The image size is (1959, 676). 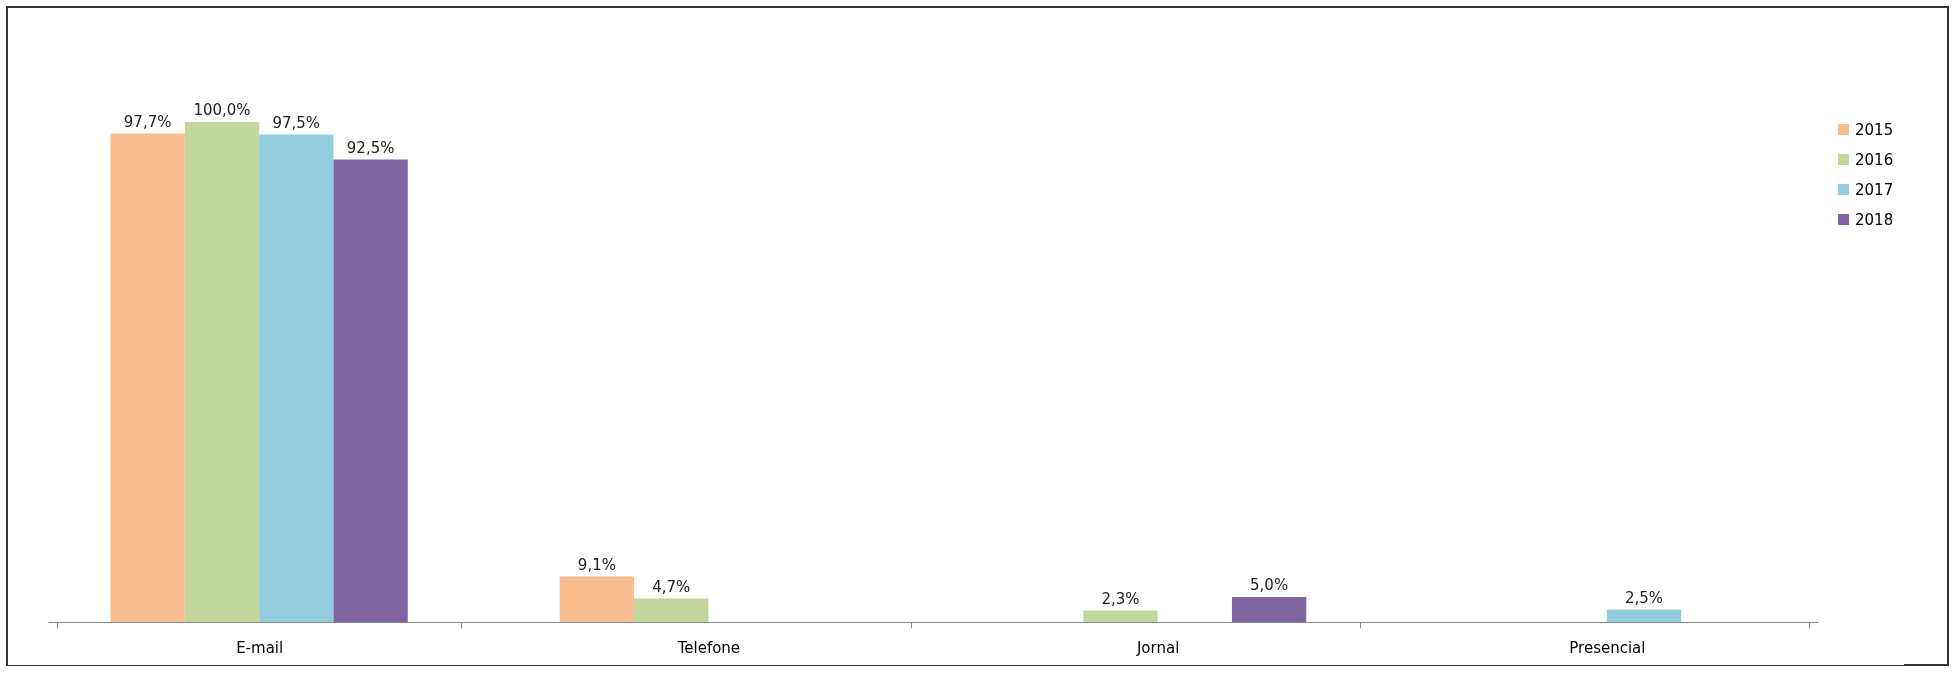 I want to click on data-label: 97,5%, so click(x=296, y=122).